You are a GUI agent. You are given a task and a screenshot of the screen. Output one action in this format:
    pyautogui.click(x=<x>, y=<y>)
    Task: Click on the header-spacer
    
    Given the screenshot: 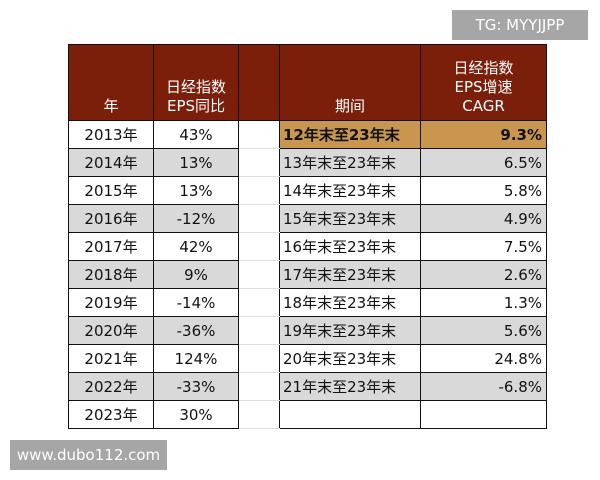 What is the action you would take?
    pyautogui.click(x=259, y=82)
    